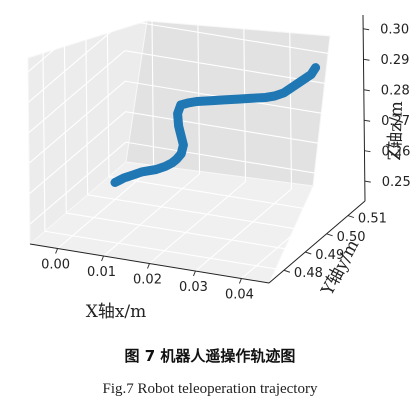  What do you see at coordinates (394, 30) in the screenshot?
I see `z-tick-label: 0.30` at bounding box center [394, 30].